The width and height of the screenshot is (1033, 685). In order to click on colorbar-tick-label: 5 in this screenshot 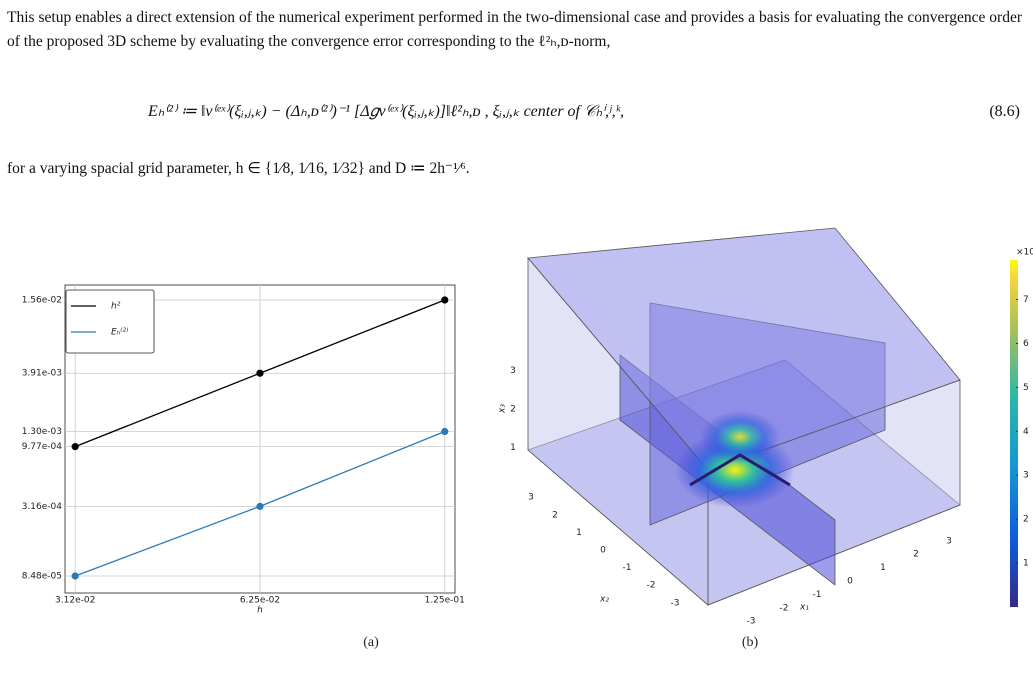, I will do `click(1026, 388)`.